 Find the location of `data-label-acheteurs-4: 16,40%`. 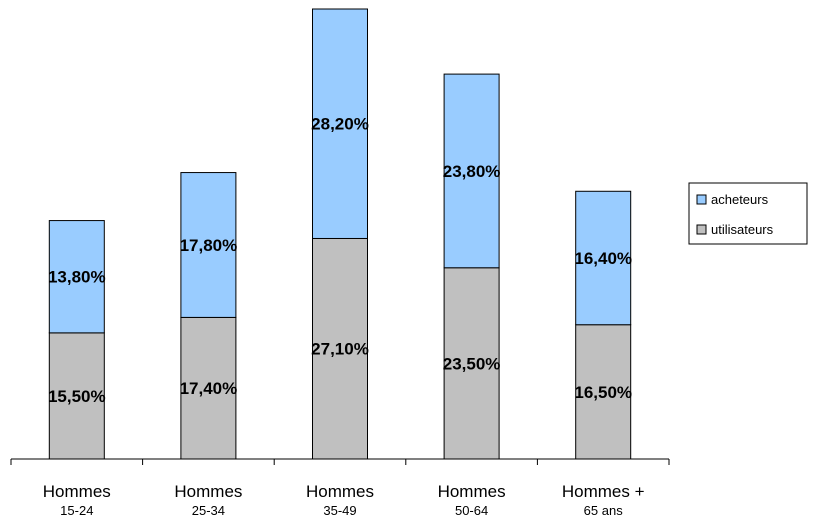

data-label-acheteurs-4: 16,40% is located at coordinates (603, 258).